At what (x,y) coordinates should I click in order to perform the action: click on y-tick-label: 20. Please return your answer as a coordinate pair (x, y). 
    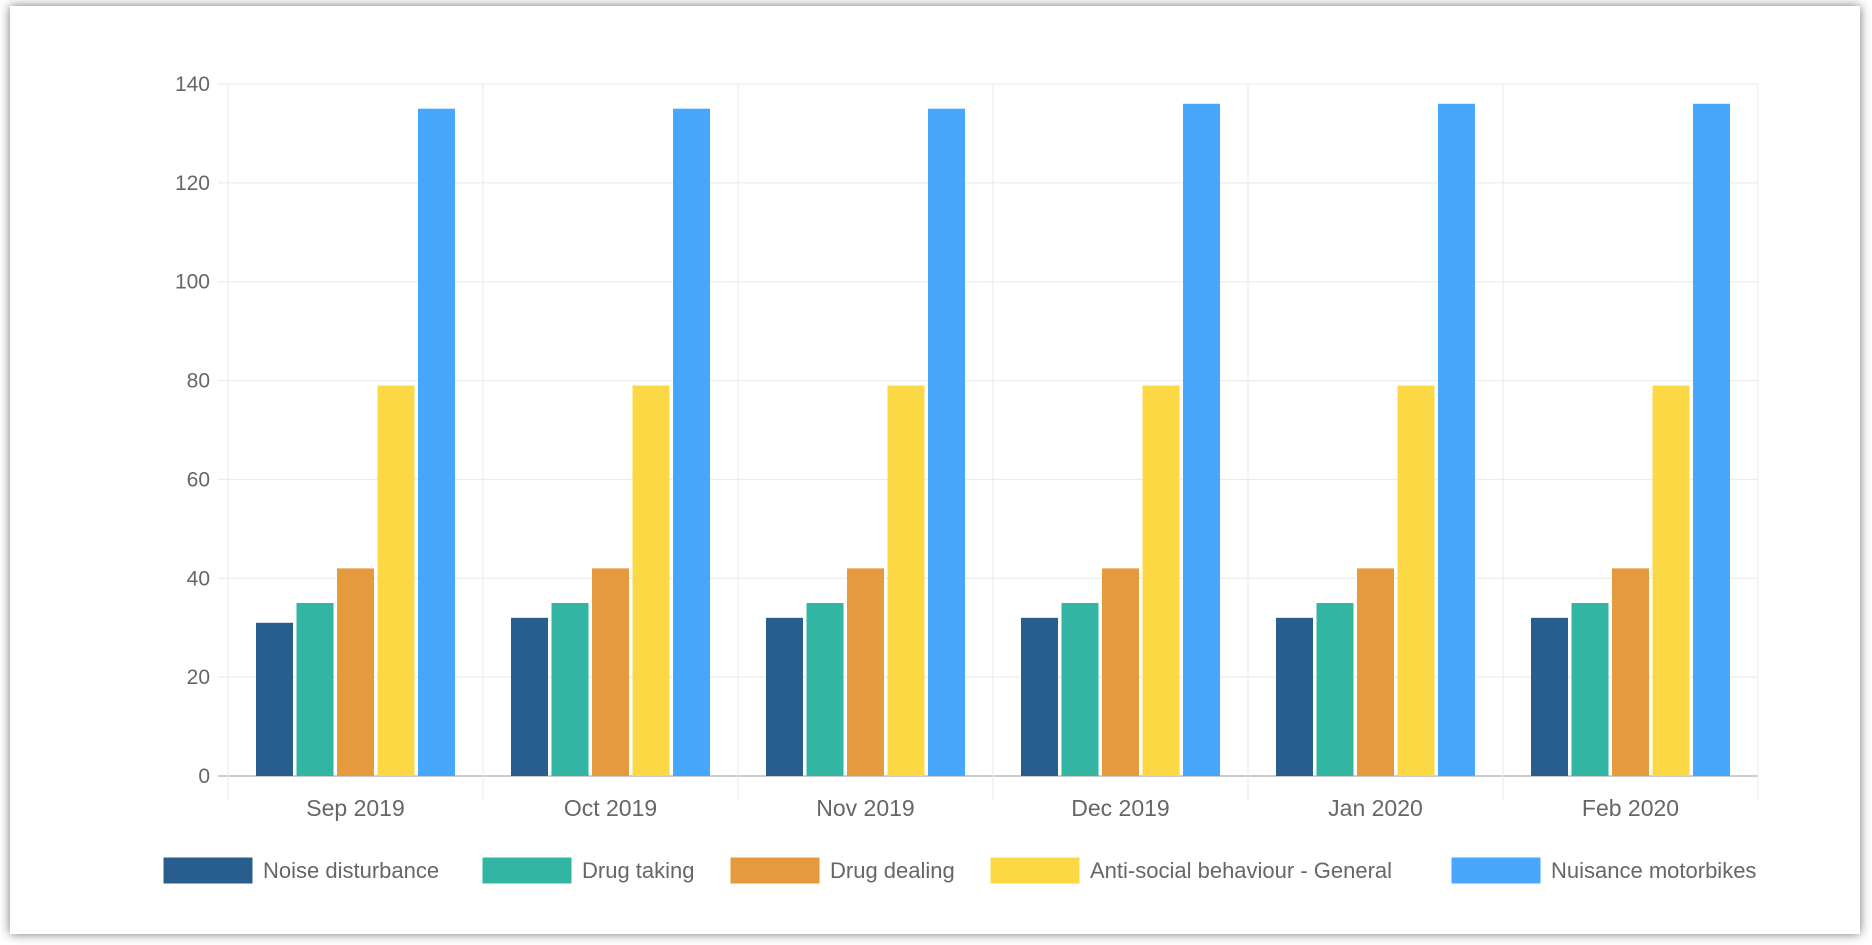
    Looking at the image, I should click on (198, 677).